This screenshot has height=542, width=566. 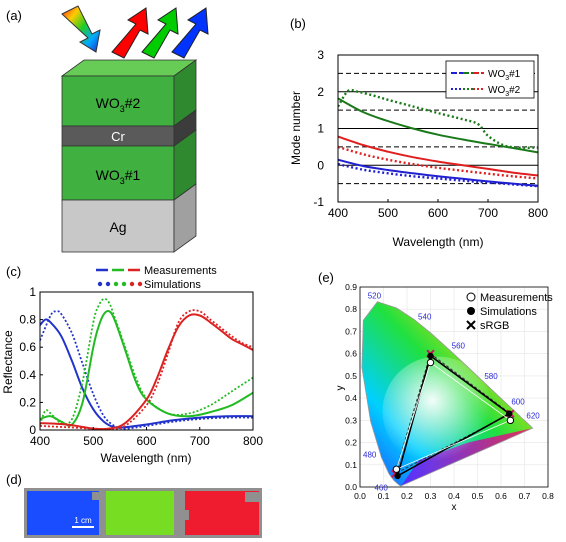 What do you see at coordinates (351, 465) in the screenshot?
I see `panel-e-ytick-label: 0.1` at bounding box center [351, 465].